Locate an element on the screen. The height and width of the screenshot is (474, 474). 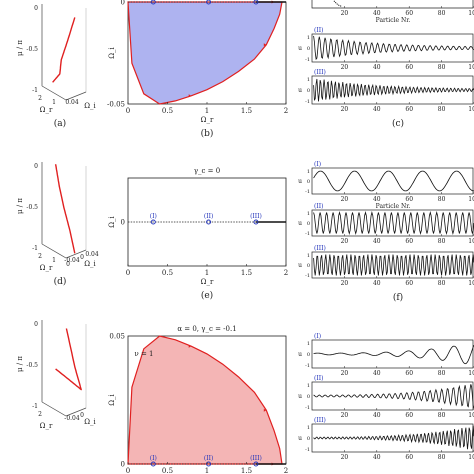
plot-title: α = 0, γ_c = -0.1 is located at coordinates (206, 329).